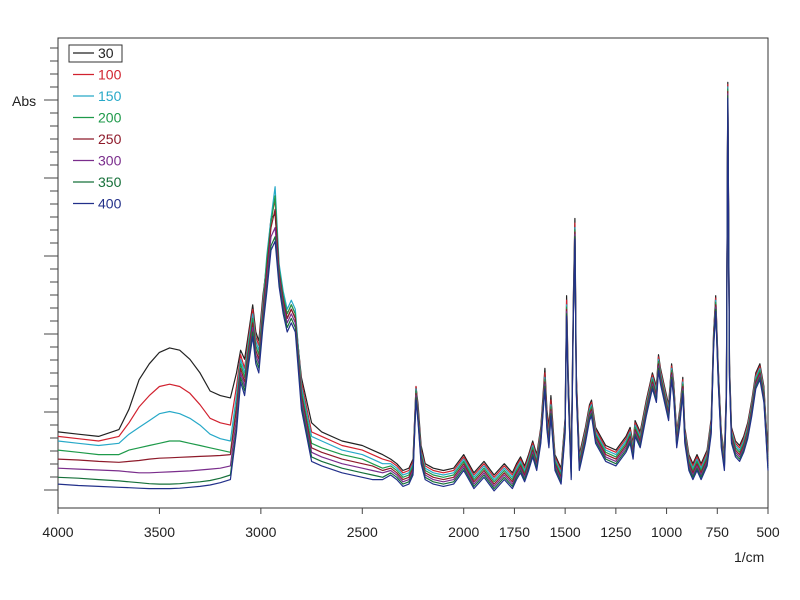  Describe the element at coordinates (106, 53) in the screenshot. I see `legend-label-30: 30` at that location.